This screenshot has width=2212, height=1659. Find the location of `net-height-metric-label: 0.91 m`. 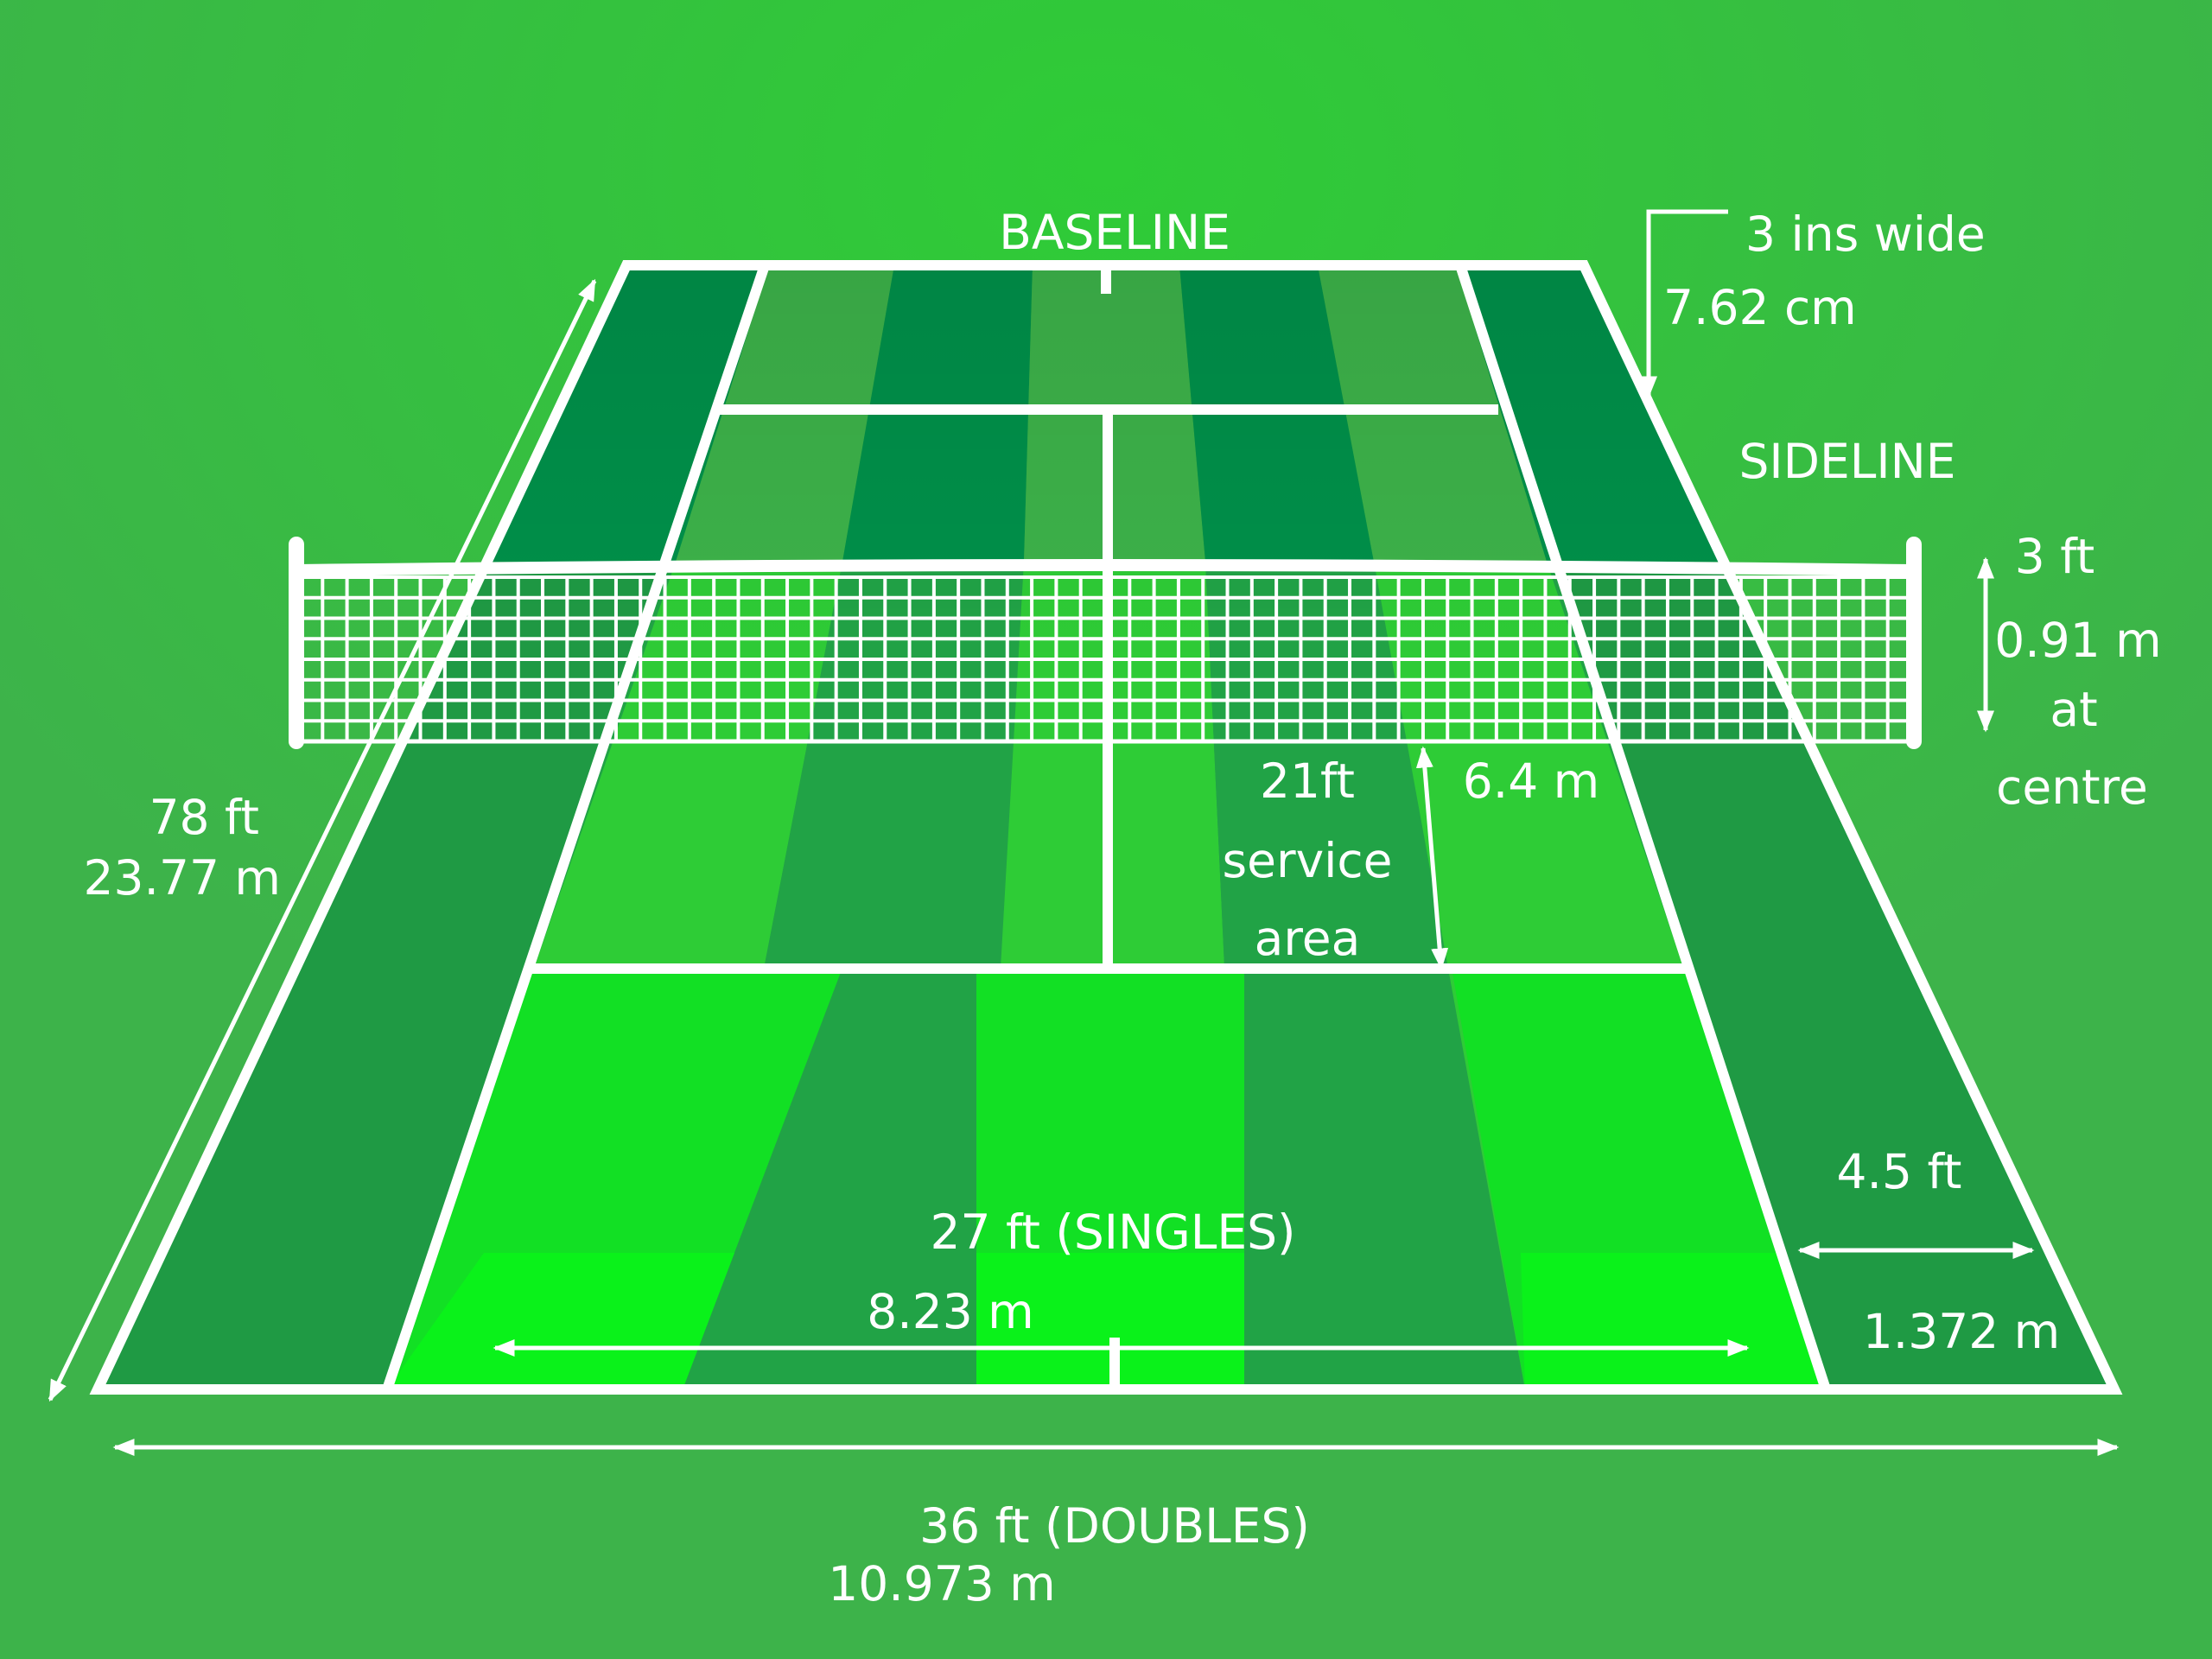

net-height-metric-label: 0.91 m is located at coordinates (2078, 640).